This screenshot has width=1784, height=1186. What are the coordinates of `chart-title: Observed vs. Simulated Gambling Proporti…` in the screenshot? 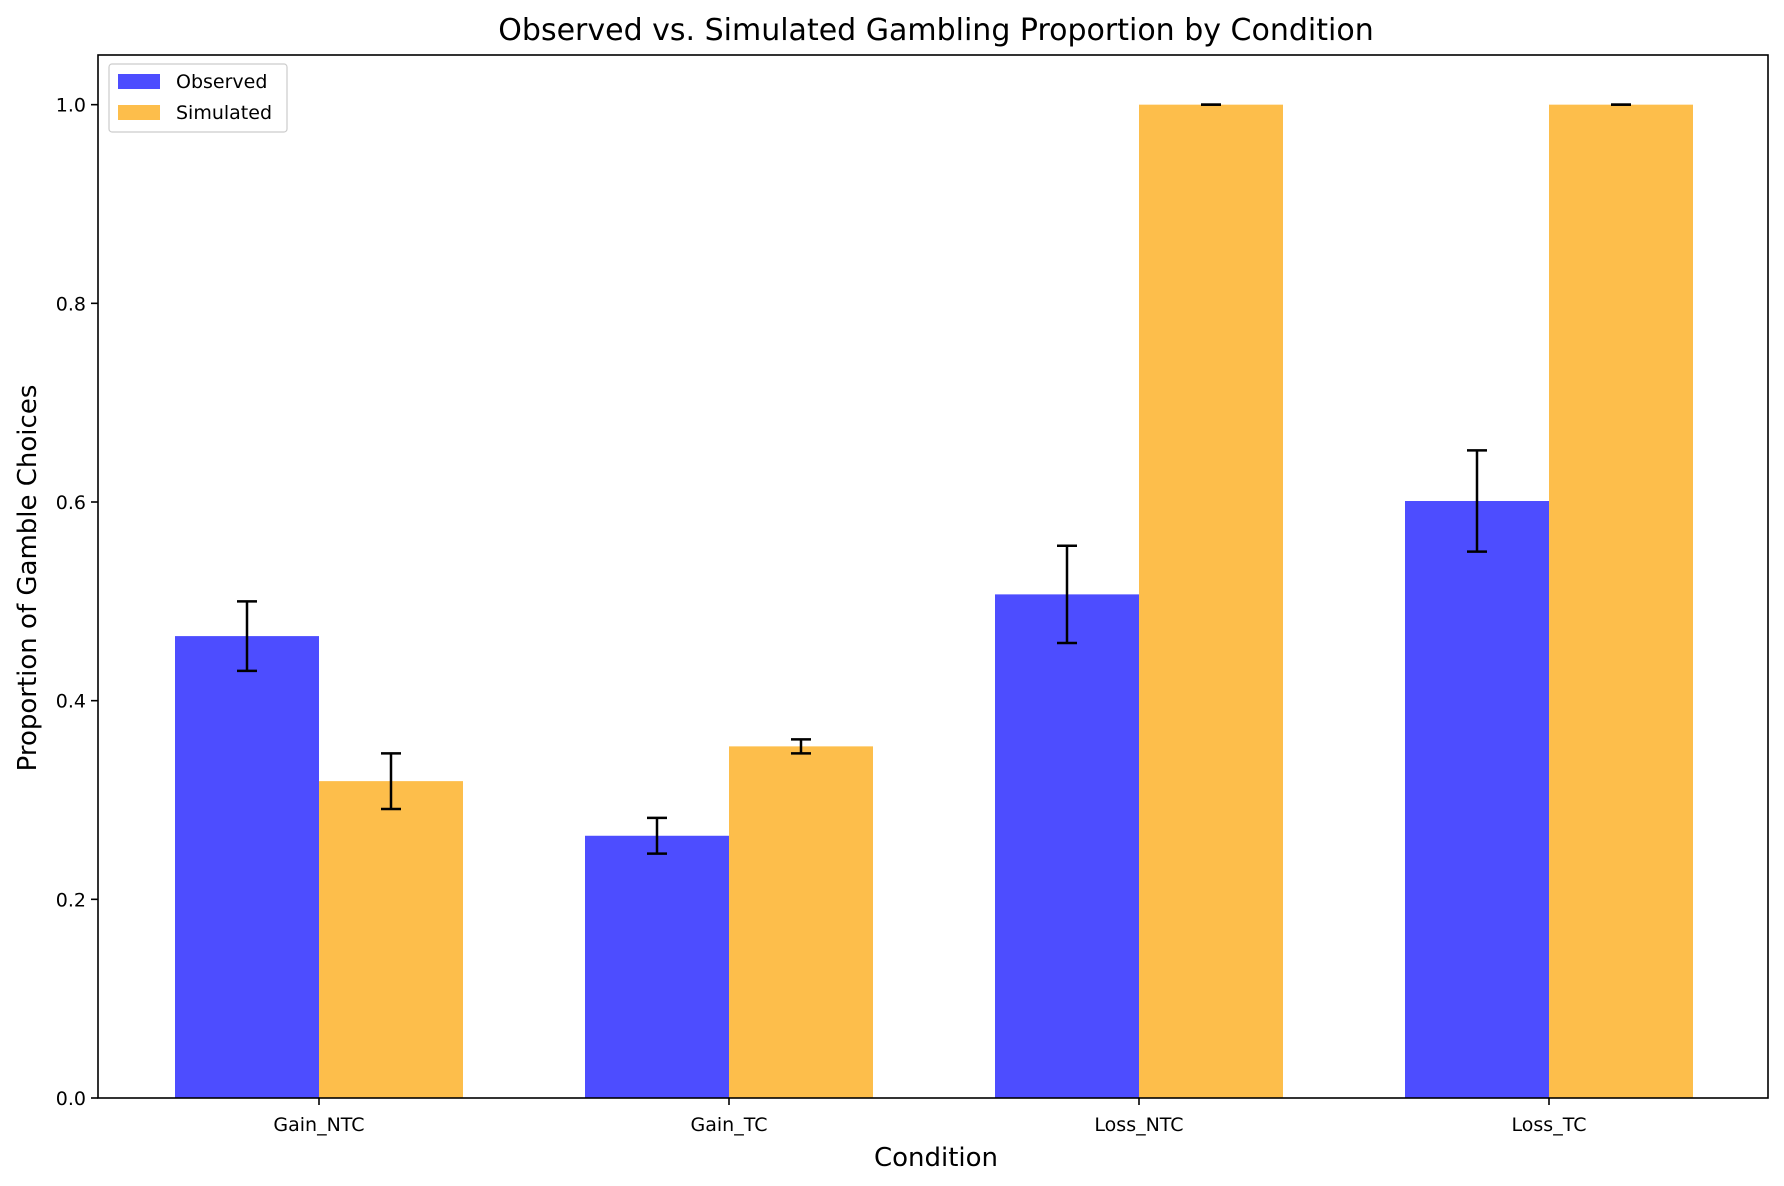 It's located at (935, 30).